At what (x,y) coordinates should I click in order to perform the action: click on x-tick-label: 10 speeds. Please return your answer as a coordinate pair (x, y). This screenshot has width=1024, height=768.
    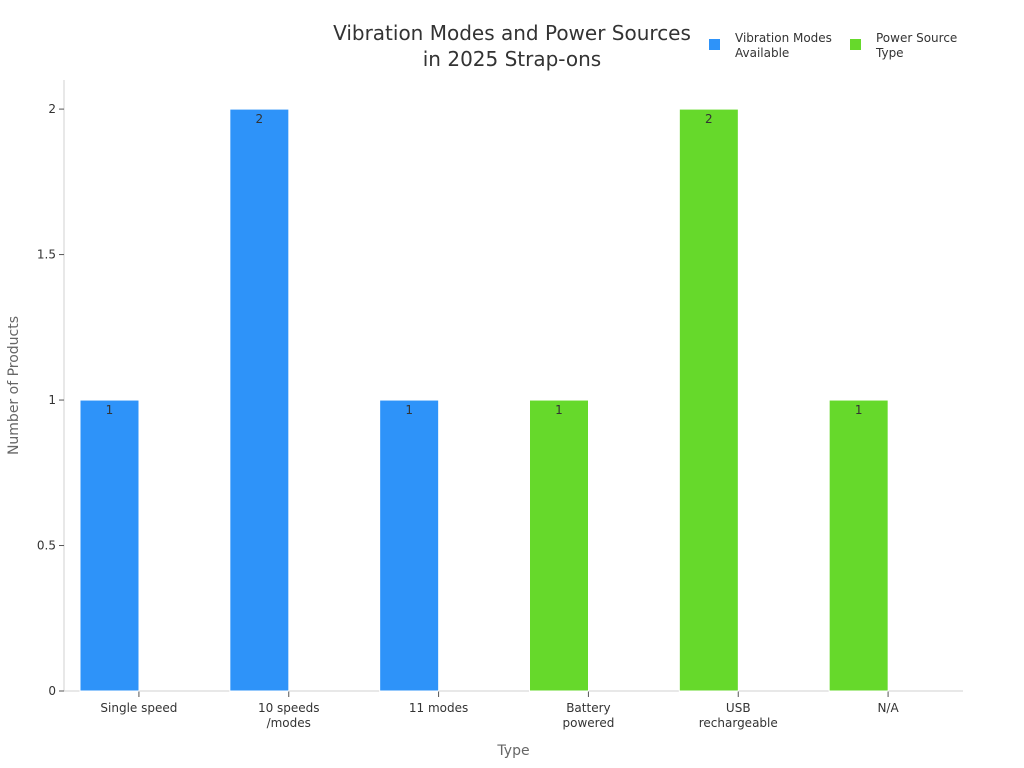
    Looking at the image, I should click on (289, 708).